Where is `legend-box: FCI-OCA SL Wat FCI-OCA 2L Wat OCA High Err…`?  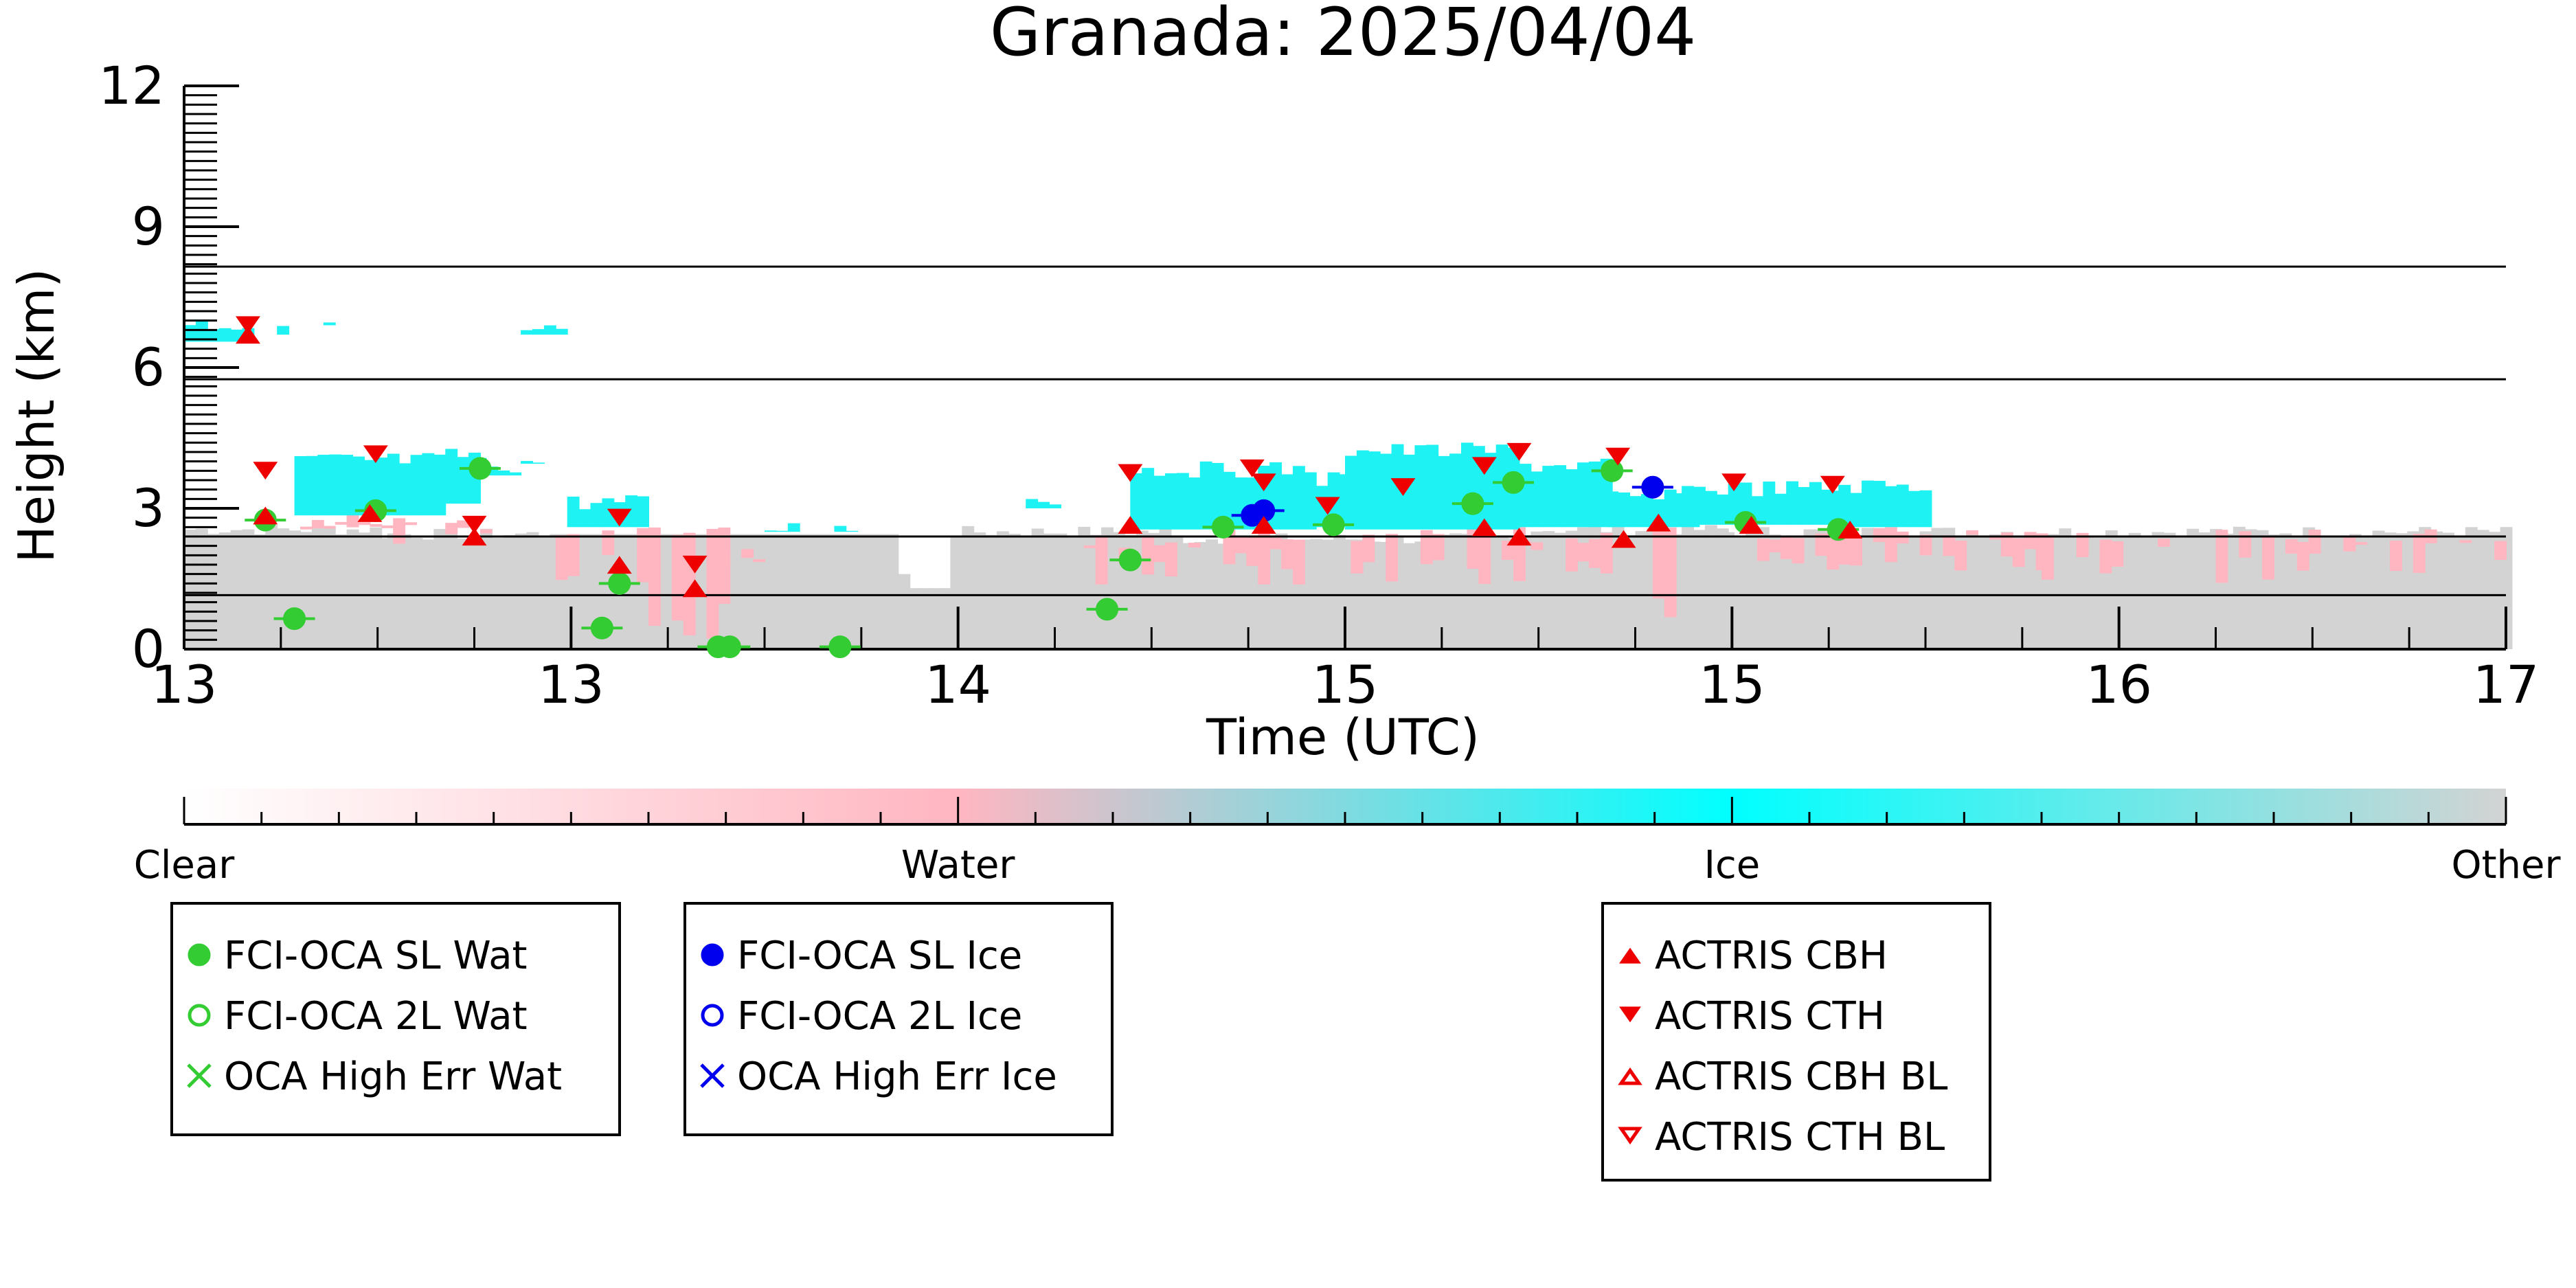
legend-box: FCI-OCA SL Wat FCI-OCA 2L Wat OCA High Err… is located at coordinates (395, 1019).